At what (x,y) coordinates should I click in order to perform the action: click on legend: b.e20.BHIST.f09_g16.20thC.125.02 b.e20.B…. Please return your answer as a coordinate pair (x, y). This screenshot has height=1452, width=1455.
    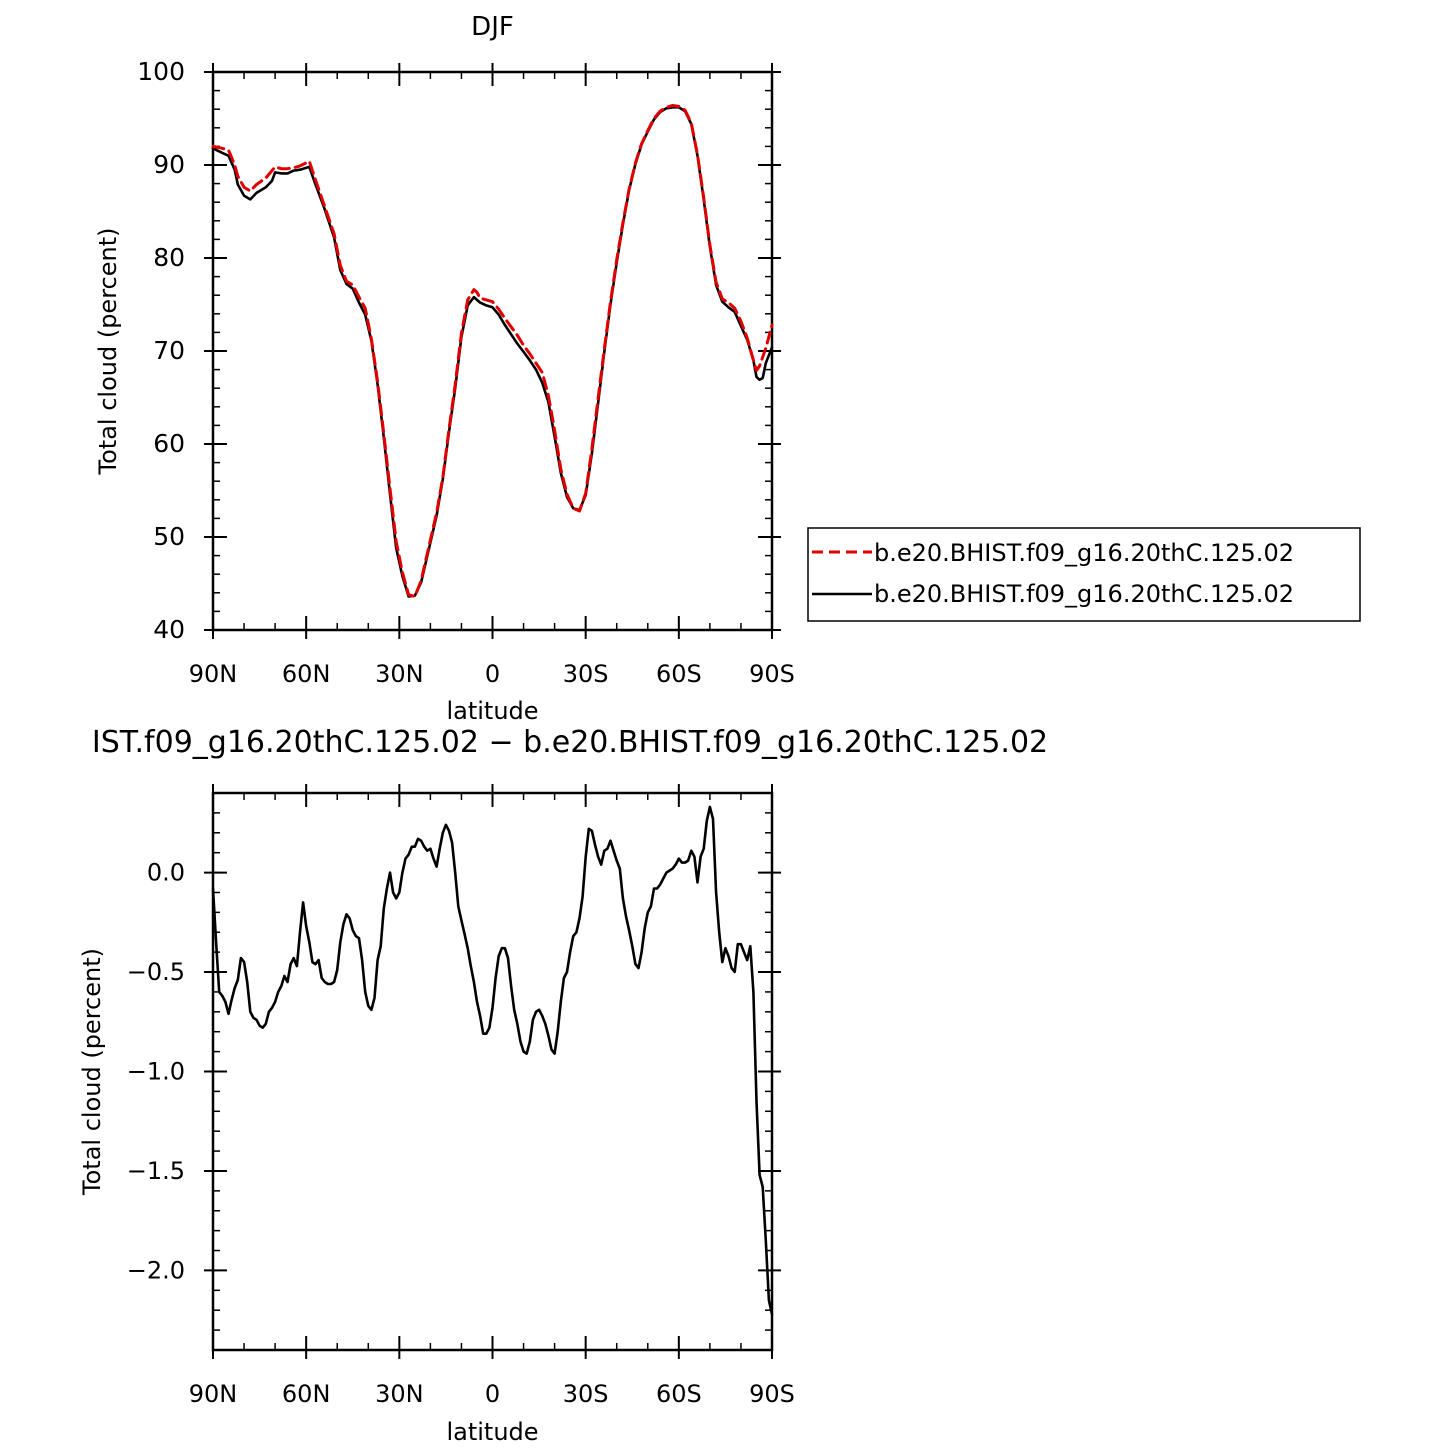
    Looking at the image, I should click on (1084, 574).